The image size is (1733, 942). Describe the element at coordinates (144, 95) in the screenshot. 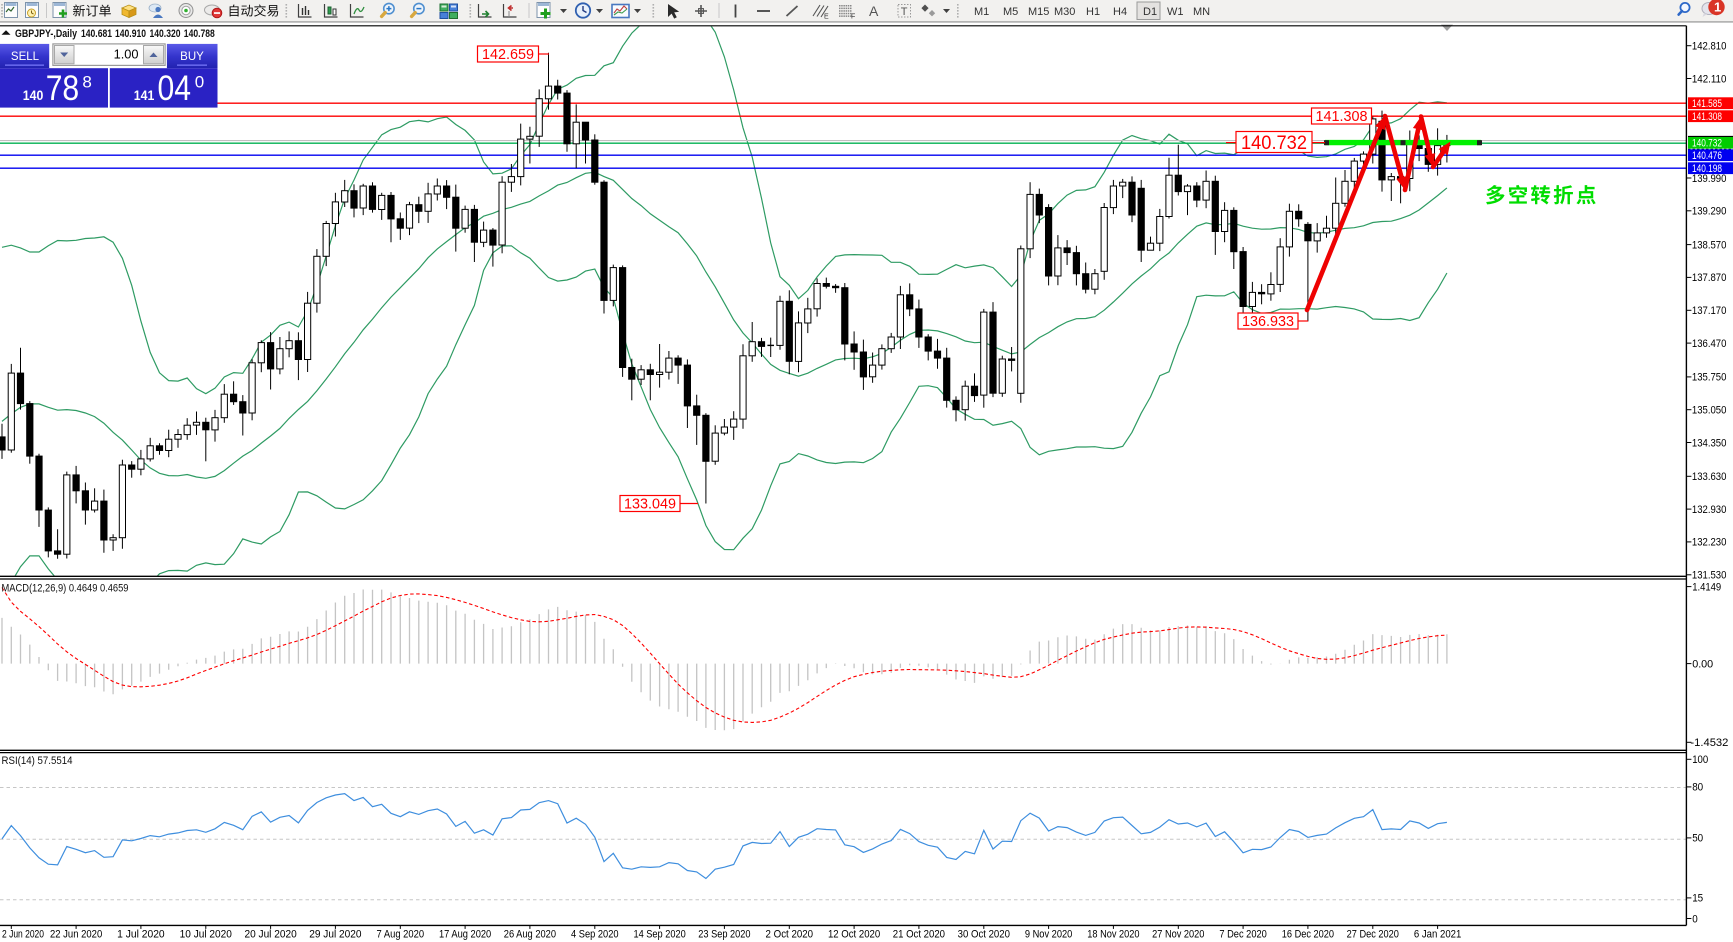

I see `svg-text: 141` at that location.